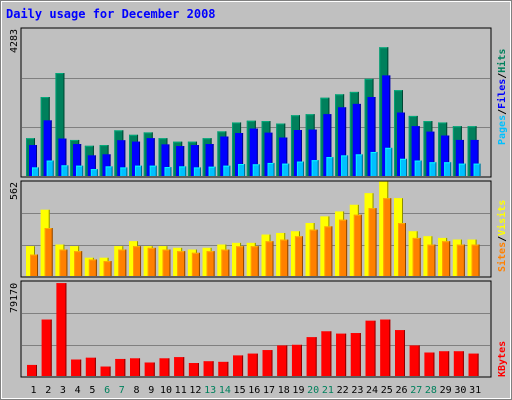  Describe the element at coordinates (14, 298) in the screenshot. I see `kbytes-panel-ymax-label: 79170` at that location.